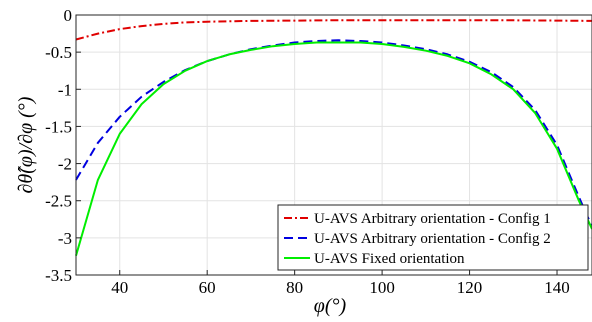 This screenshot has width=592, height=322. I want to click on legend-box, so click(433, 237).